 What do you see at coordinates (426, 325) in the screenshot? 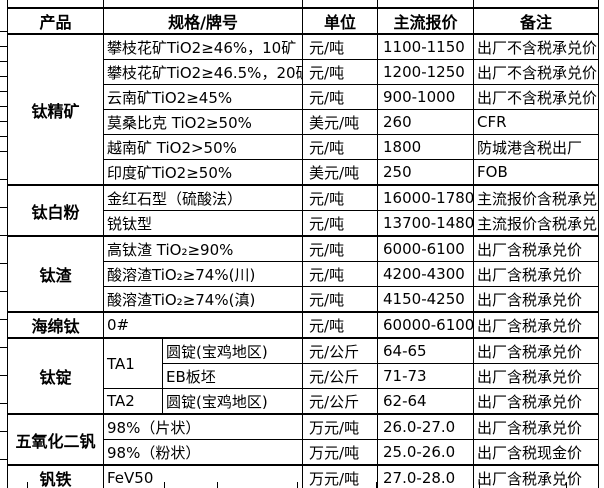
I see `price-cell: 60000-61000` at bounding box center [426, 325].